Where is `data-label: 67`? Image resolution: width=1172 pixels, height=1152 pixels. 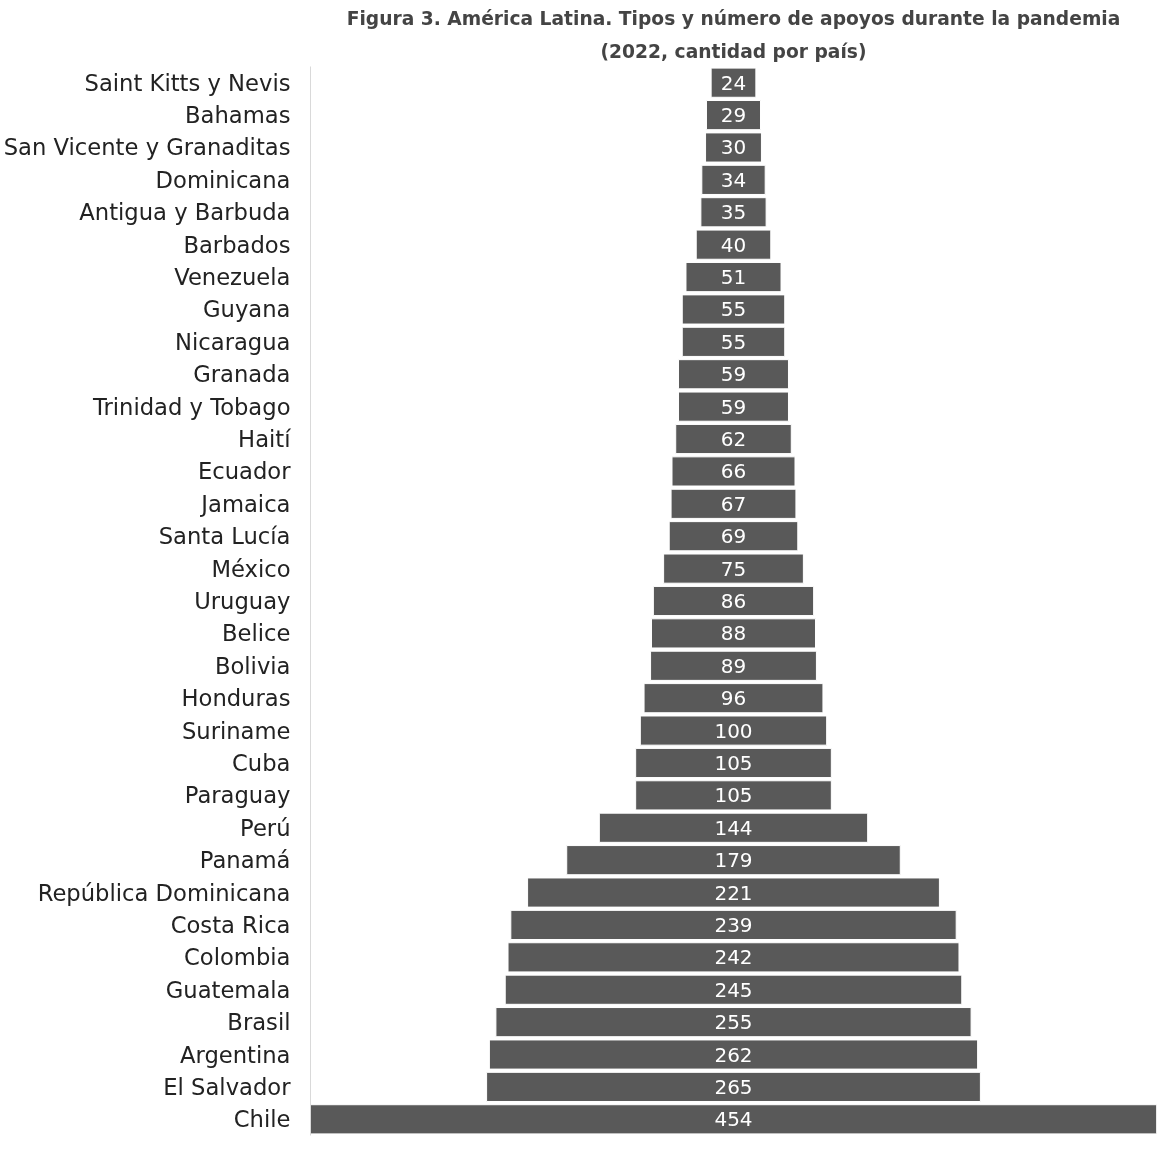 data-label: 67 is located at coordinates (733, 503).